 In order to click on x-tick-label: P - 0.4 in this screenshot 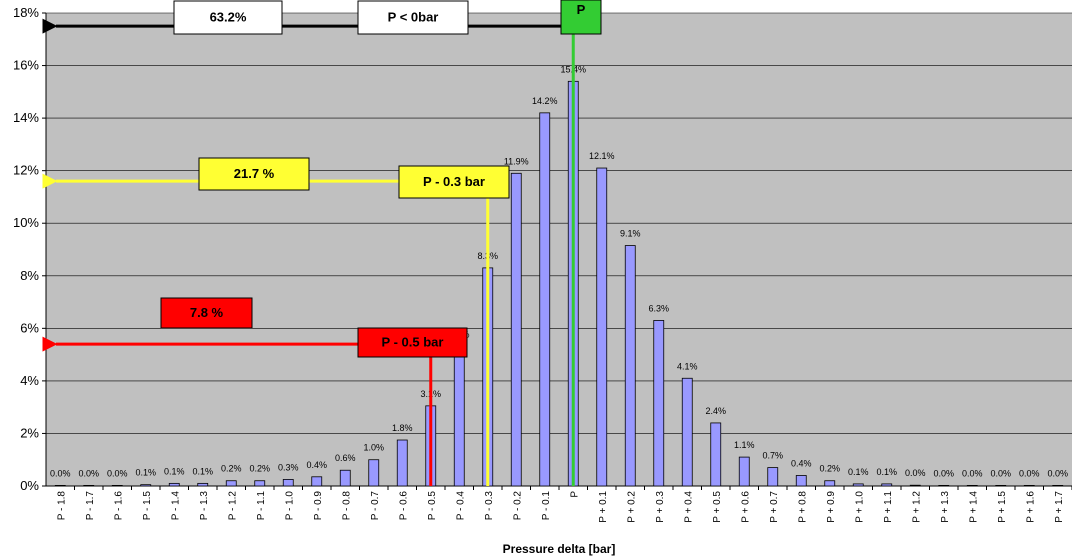, I will do `click(460, 506)`.